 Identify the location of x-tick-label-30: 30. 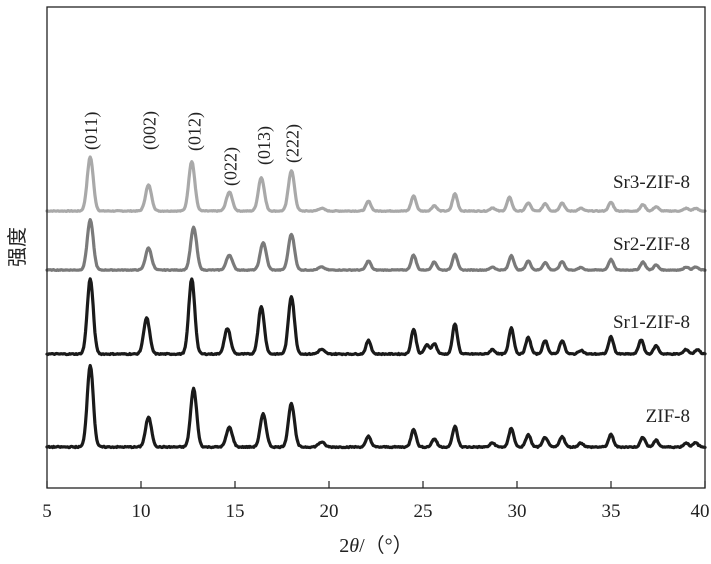
(517, 511).